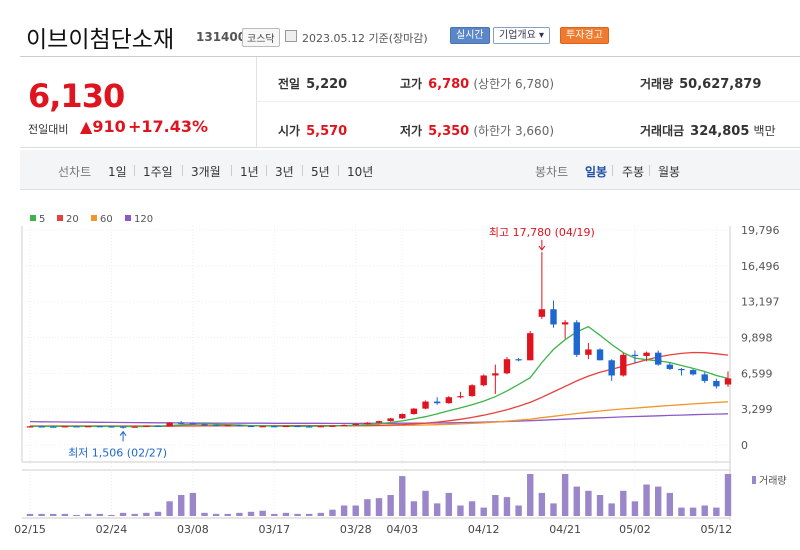  What do you see at coordinates (284, 172) in the screenshot?
I see `tab-3year: 3년` at bounding box center [284, 172].